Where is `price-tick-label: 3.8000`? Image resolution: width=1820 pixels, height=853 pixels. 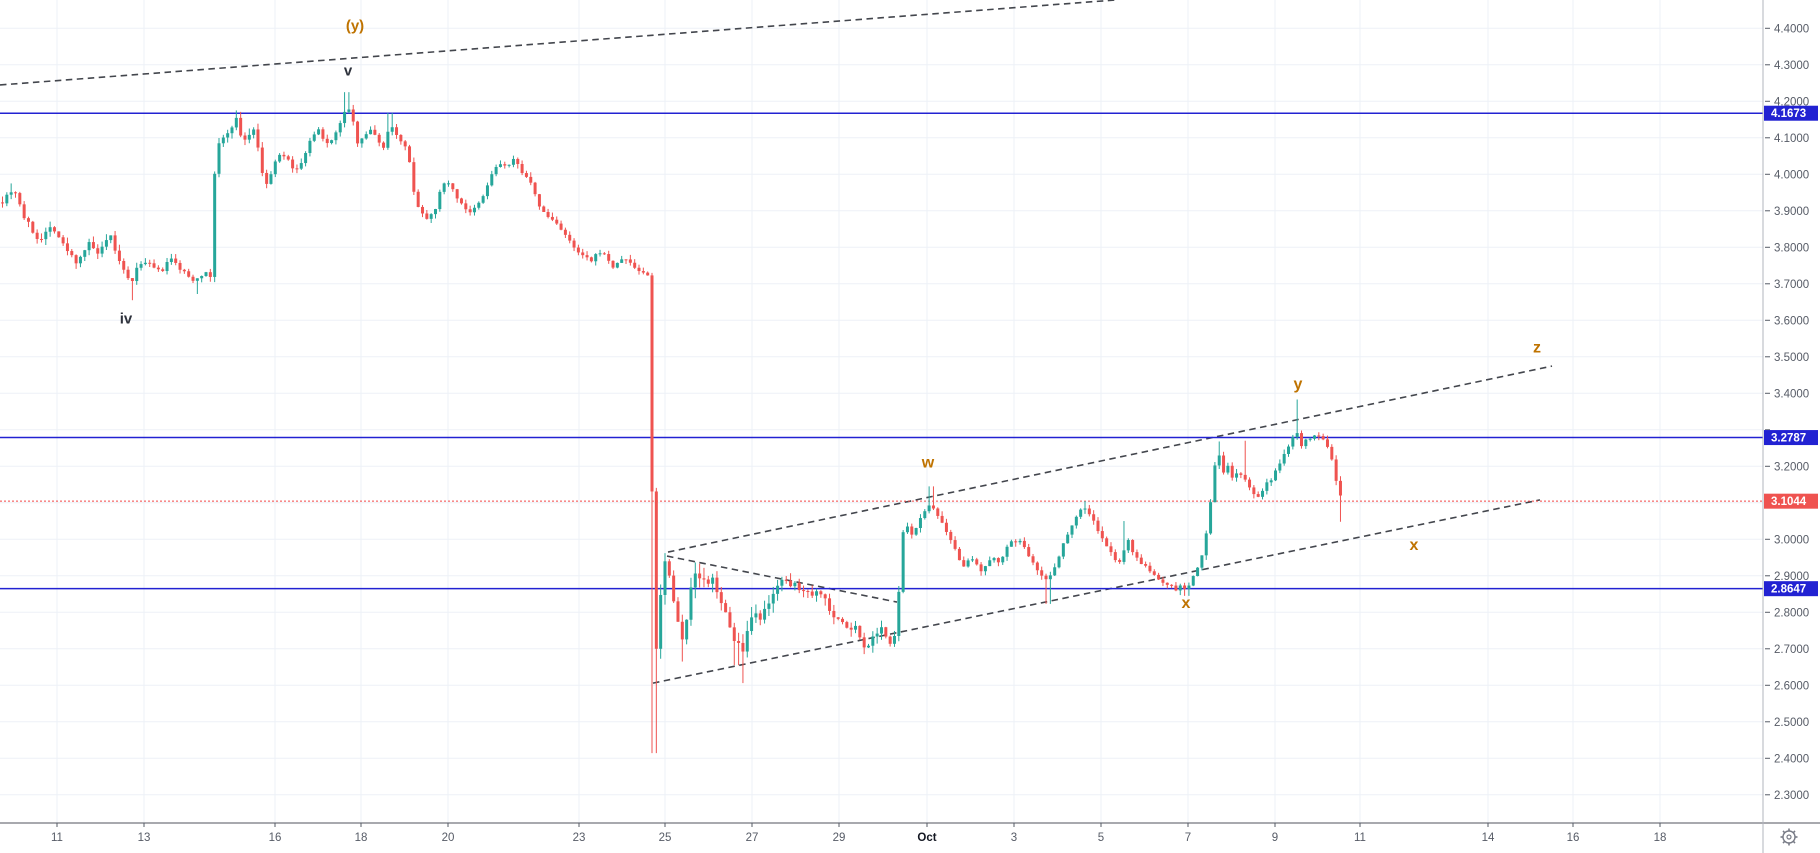 price-tick-label: 3.8000 is located at coordinates (1791, 248).